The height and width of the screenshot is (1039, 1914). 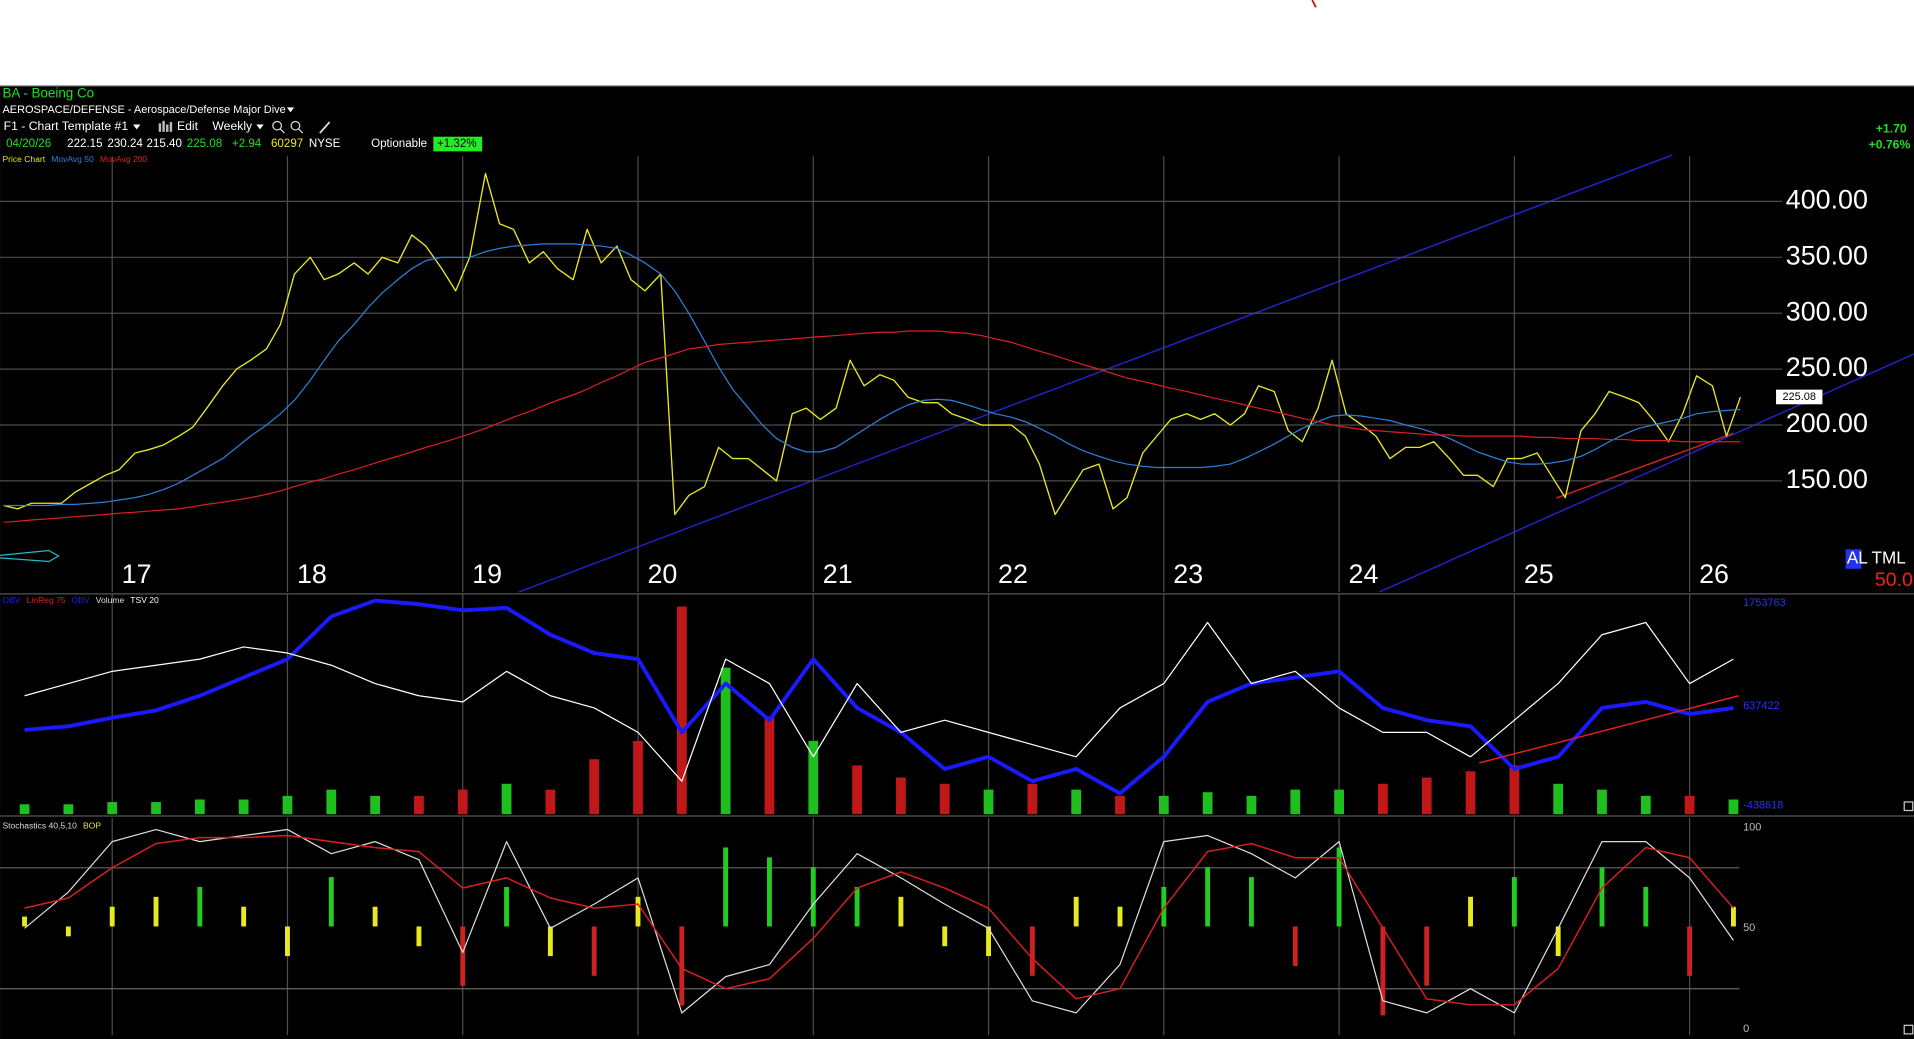 I want to click on indicator-value: 50.0, so click(x=1894, y=580).